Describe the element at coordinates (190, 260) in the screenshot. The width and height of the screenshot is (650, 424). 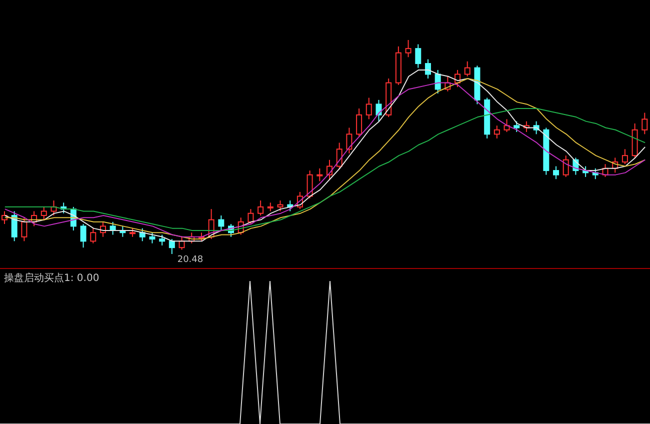
I see `text: 20.48` at that location.